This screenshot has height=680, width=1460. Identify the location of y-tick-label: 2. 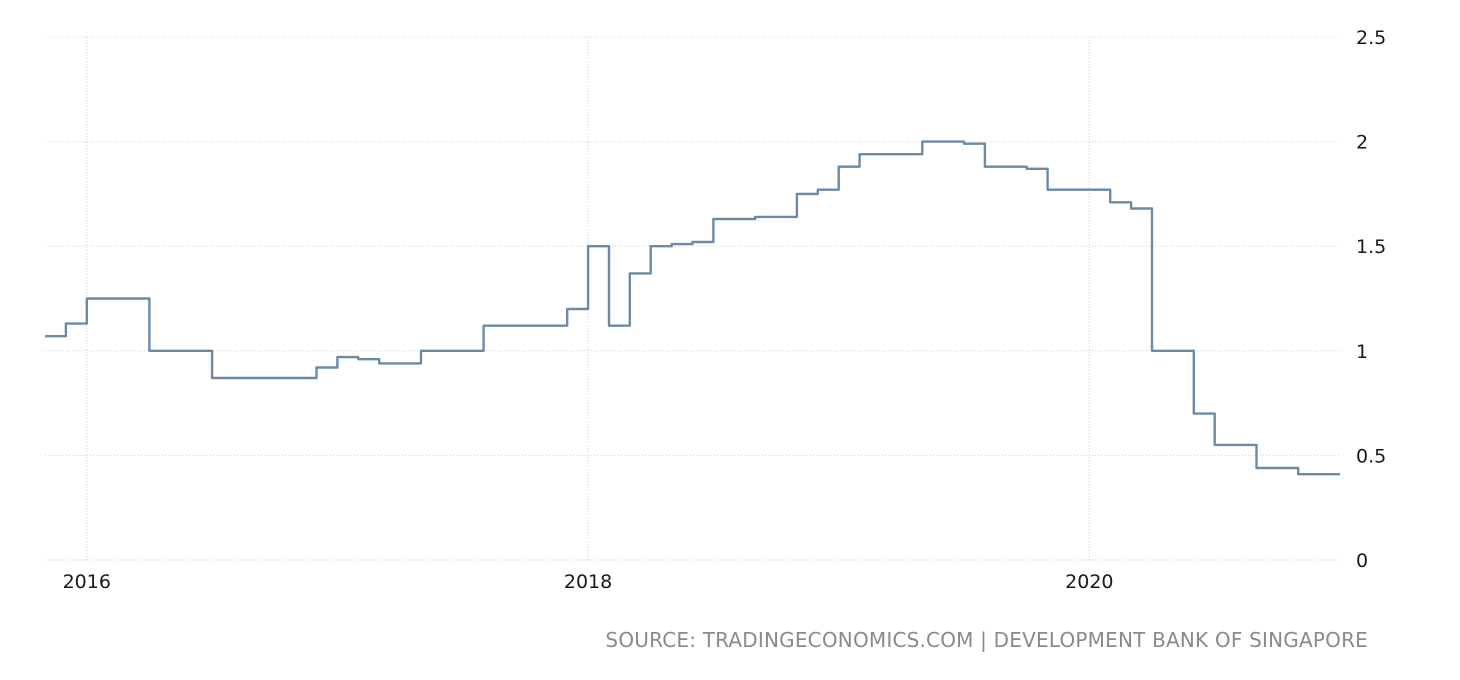
(1362, 143).